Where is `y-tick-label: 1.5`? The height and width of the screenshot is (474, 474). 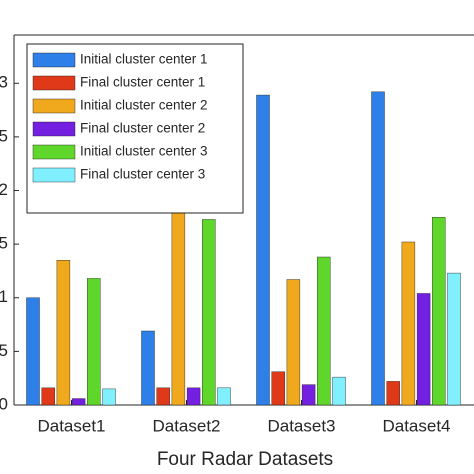 y-tick-label: 1.5 is located at coordinates (4, 243).